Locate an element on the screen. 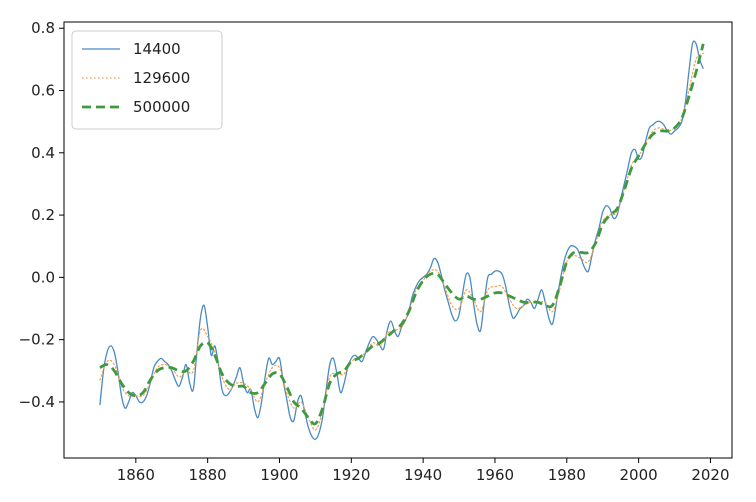 The image size is (756, 502). x-tick-label: 1980 is located at coordinates (567, 475).